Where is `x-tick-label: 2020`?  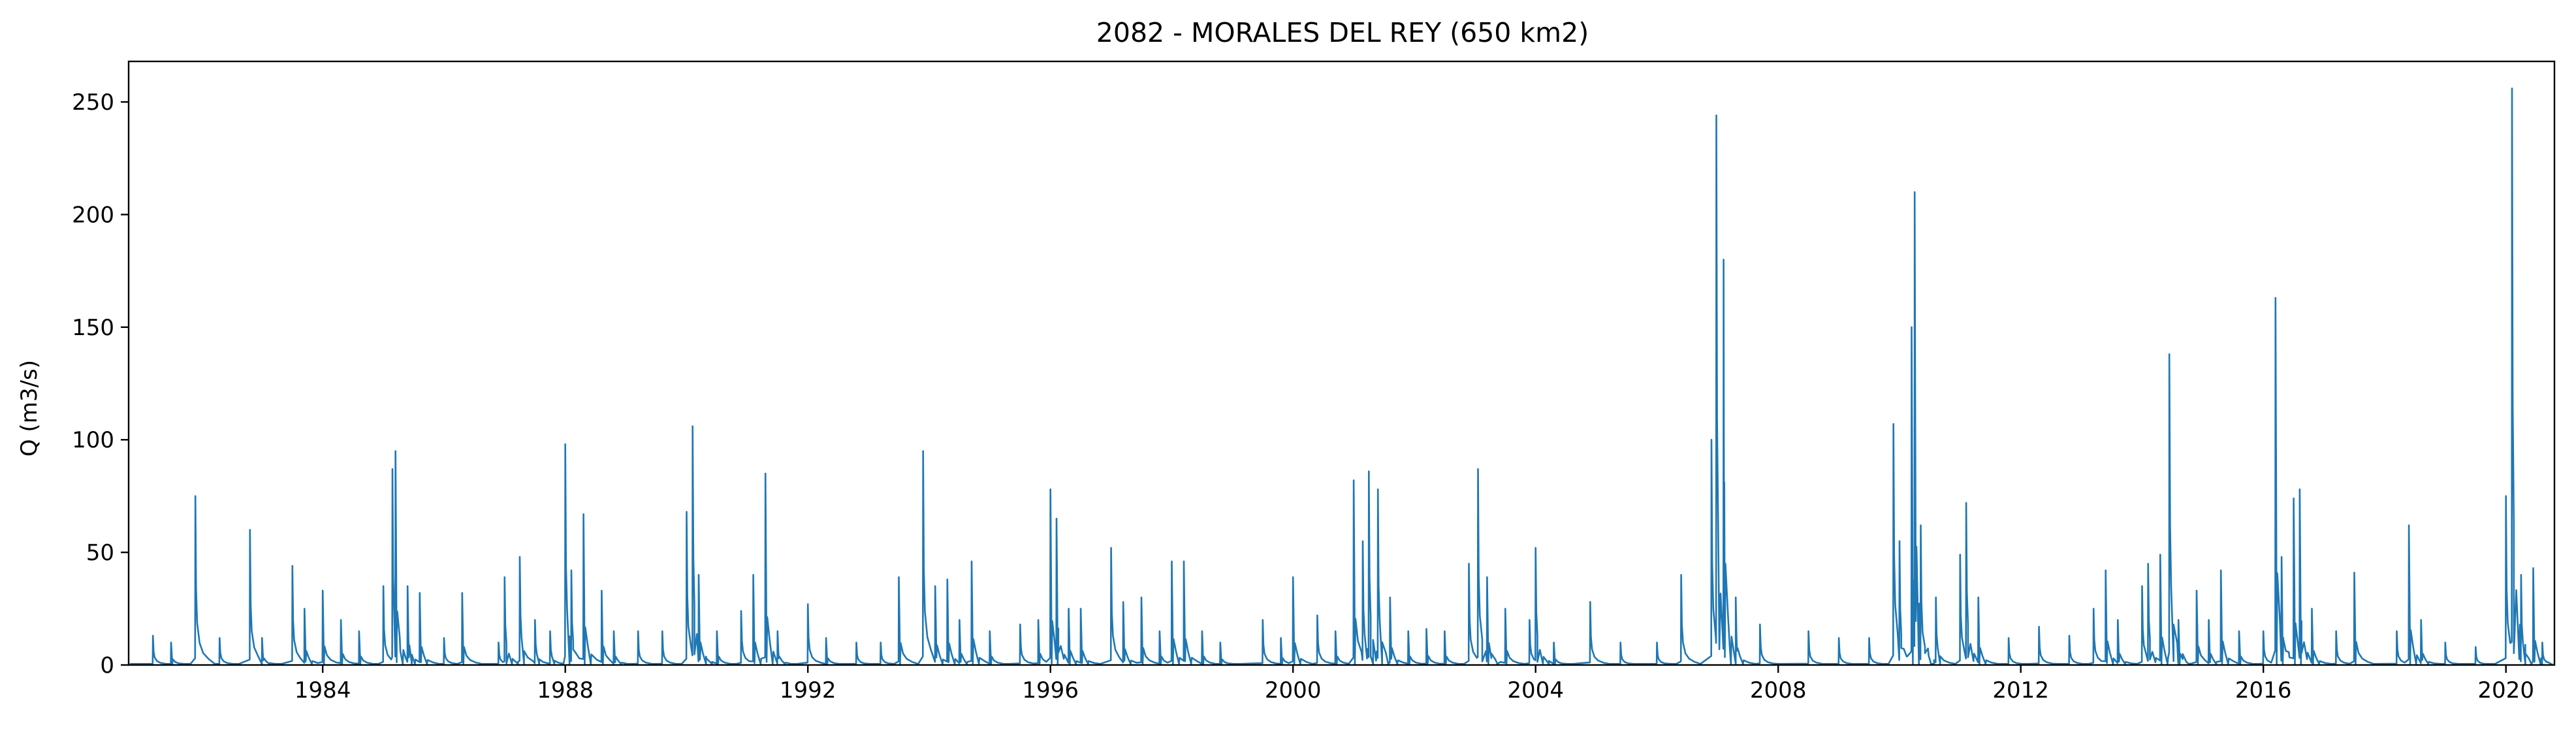 x-tick-label: 2020 is located at coordinates (2506, 690).